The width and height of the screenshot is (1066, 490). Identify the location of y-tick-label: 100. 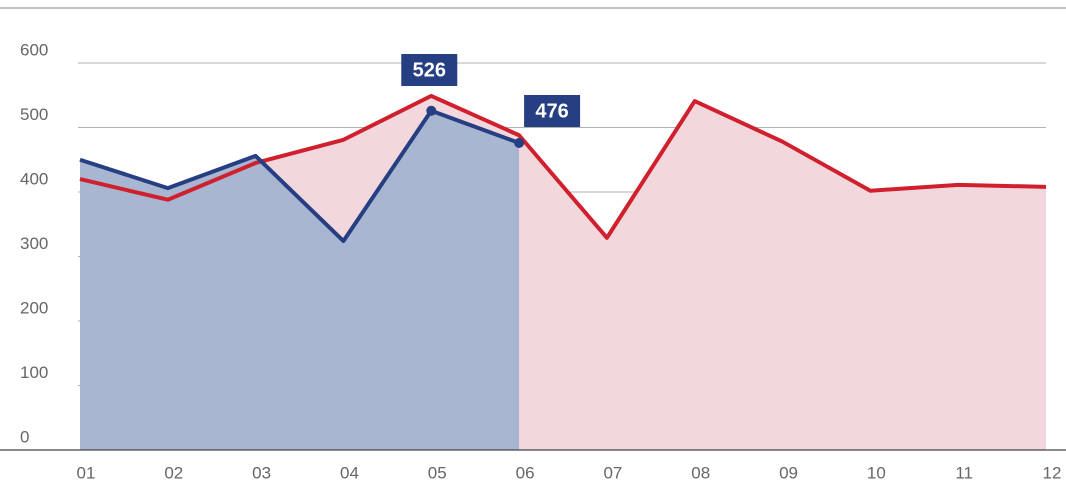
(34, 372).